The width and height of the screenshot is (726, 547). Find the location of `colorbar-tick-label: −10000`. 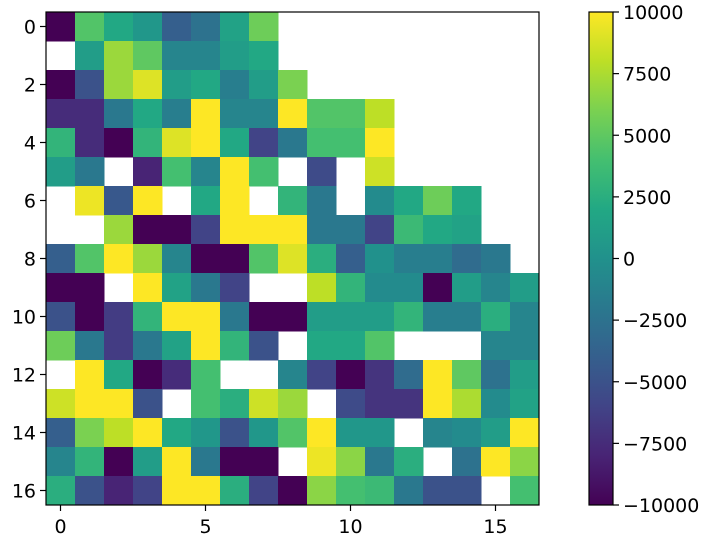

colorbar-tick-label: −10000 is located at coordinates (661, 506).